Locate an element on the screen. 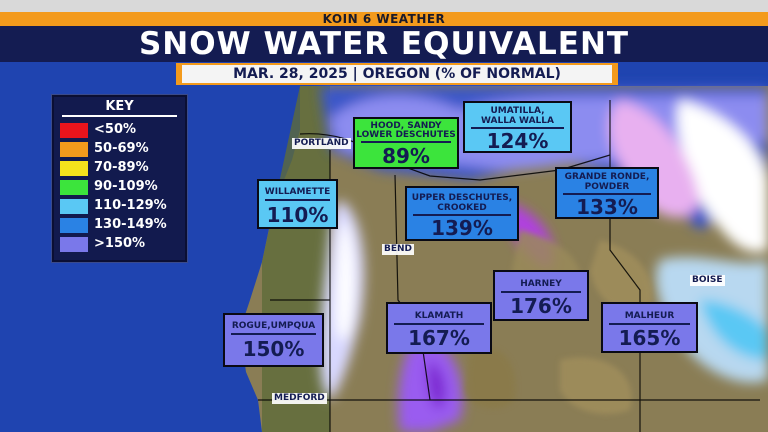 The width and height of the screenshot is (768, 432). subtitle: MAR. 28, 2025 | OREGON (% OF NORMAL) is located at coordinates (397, 74).